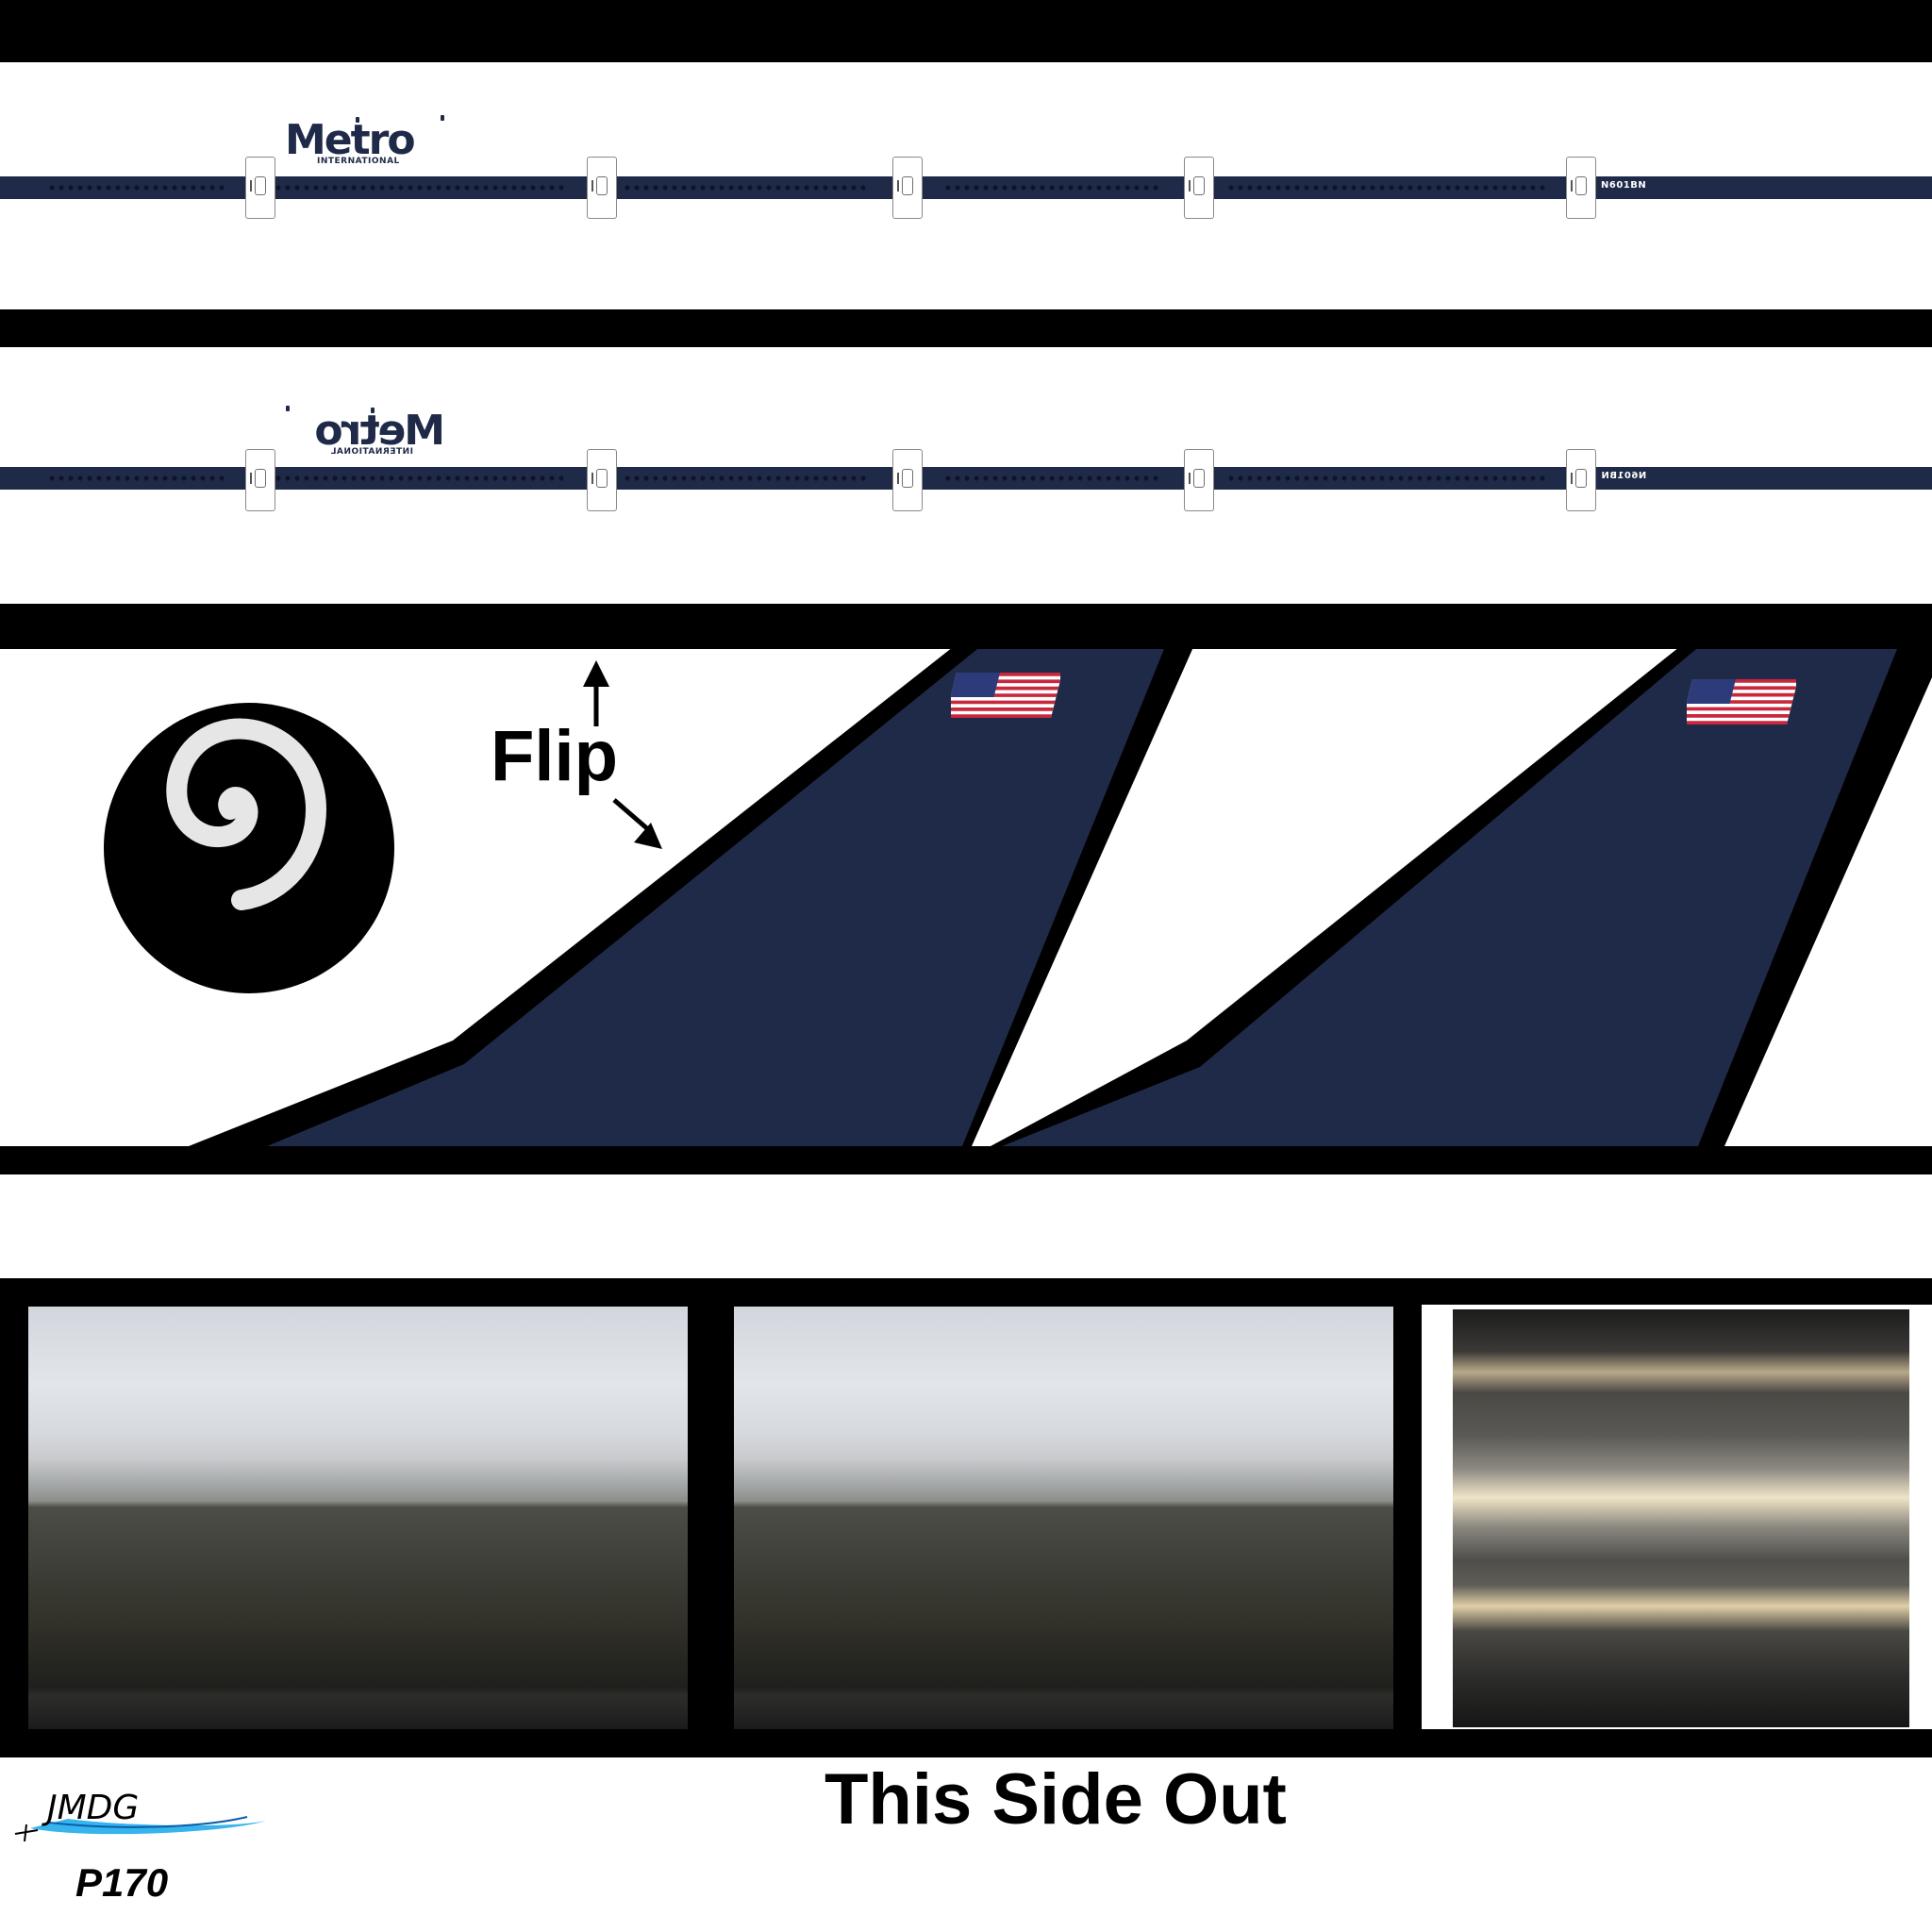 Image resolution: width=1932 pixels, height=1932 pixels. I want to click on metal-panel-middle, so click(1064, 1518).